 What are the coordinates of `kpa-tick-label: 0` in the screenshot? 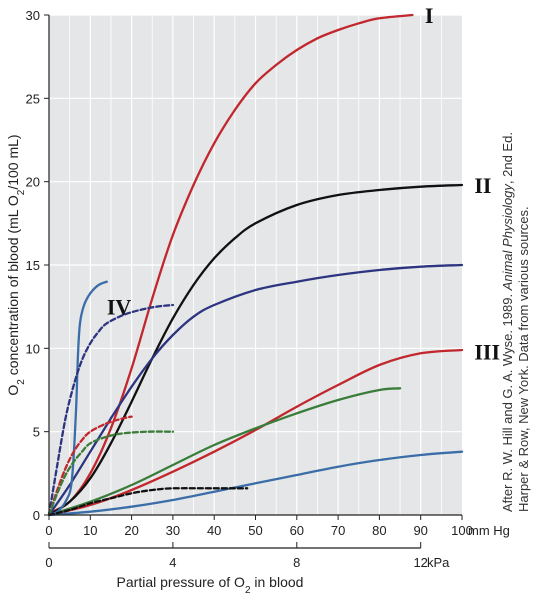 It's located at (48, 562).